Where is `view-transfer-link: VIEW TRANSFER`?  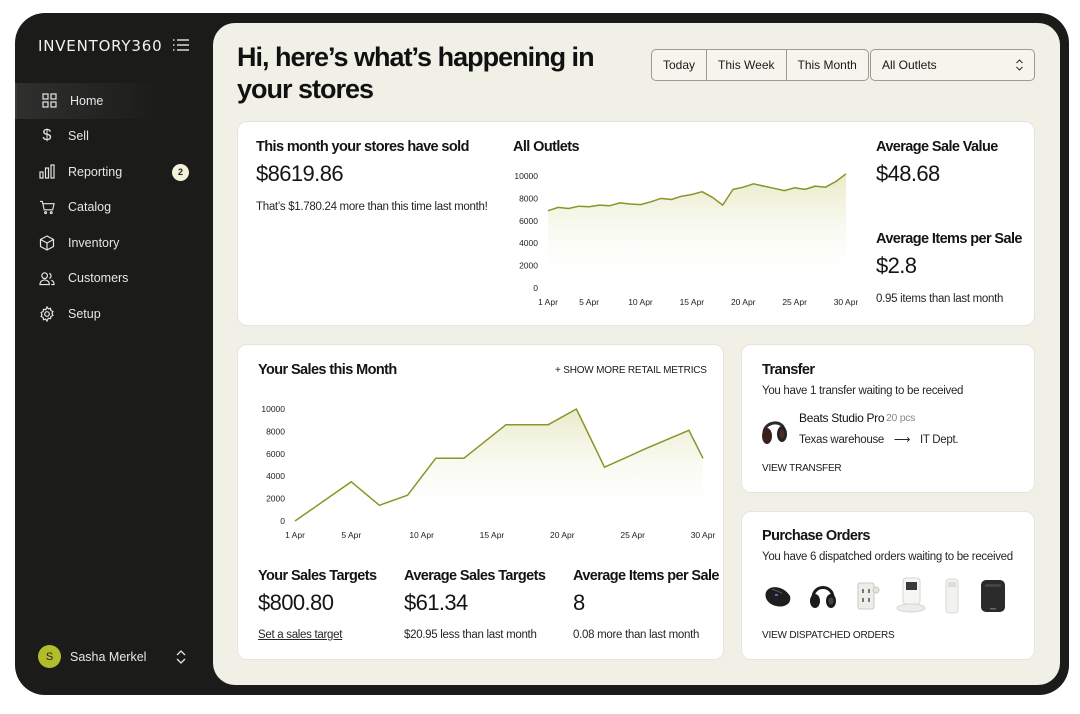
view-transfer-link: VIEW TRANSFER is located at coordinates (802, 468).